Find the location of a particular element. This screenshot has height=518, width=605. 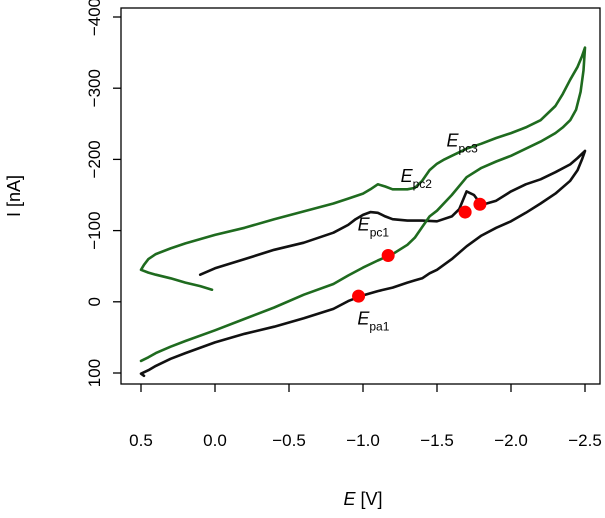

x-axis-title: E [V] is located at coordinates (362, 499).